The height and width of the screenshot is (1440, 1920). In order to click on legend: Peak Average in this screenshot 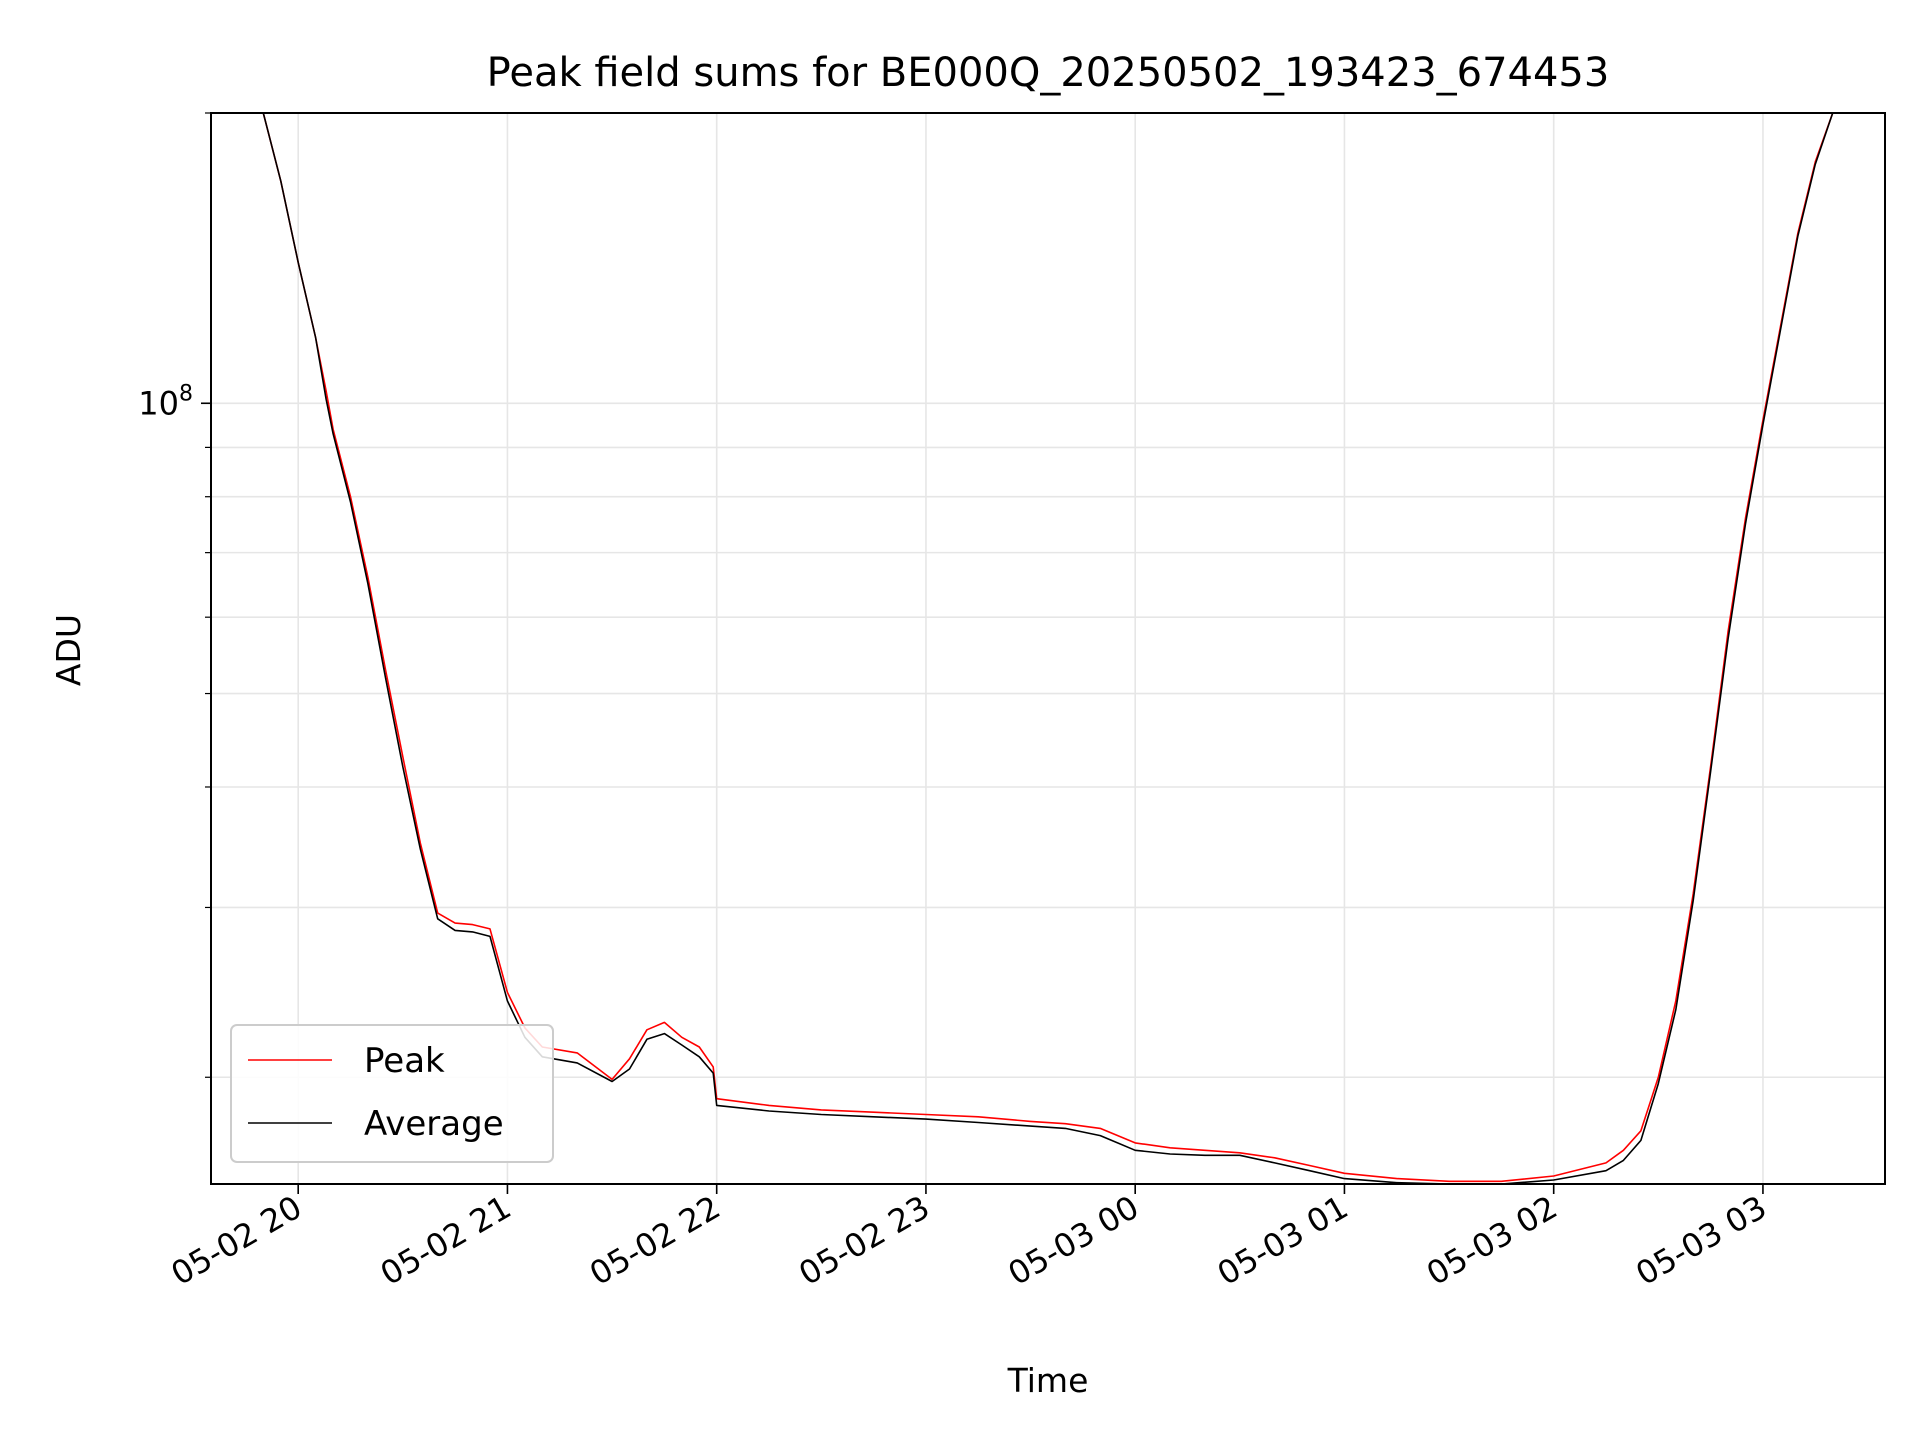, I will do `click(392, 1093)`.